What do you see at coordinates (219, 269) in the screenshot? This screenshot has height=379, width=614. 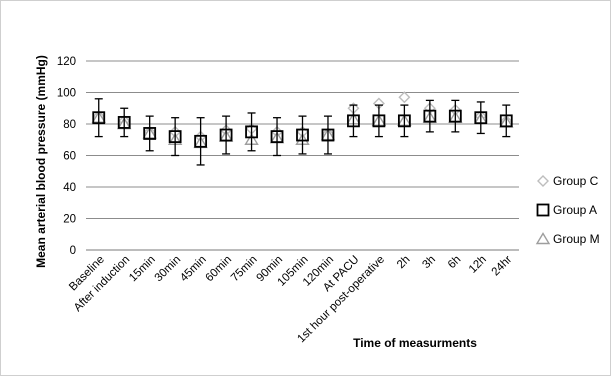 I see `x-tick-label: 60min` at bounding box center [219, 269].